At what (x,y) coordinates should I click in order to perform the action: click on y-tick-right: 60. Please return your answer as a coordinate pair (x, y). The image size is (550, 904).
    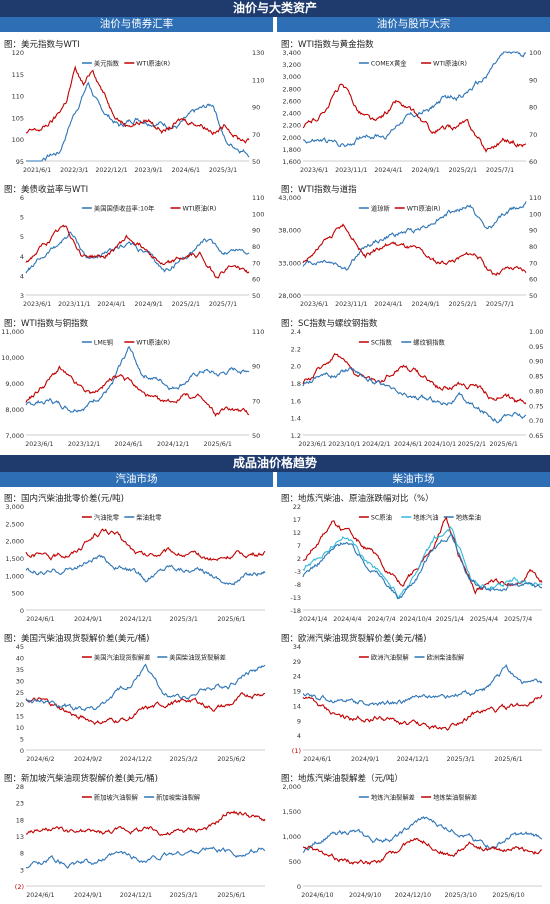
    Looking at the image, I should click on (256, 280).